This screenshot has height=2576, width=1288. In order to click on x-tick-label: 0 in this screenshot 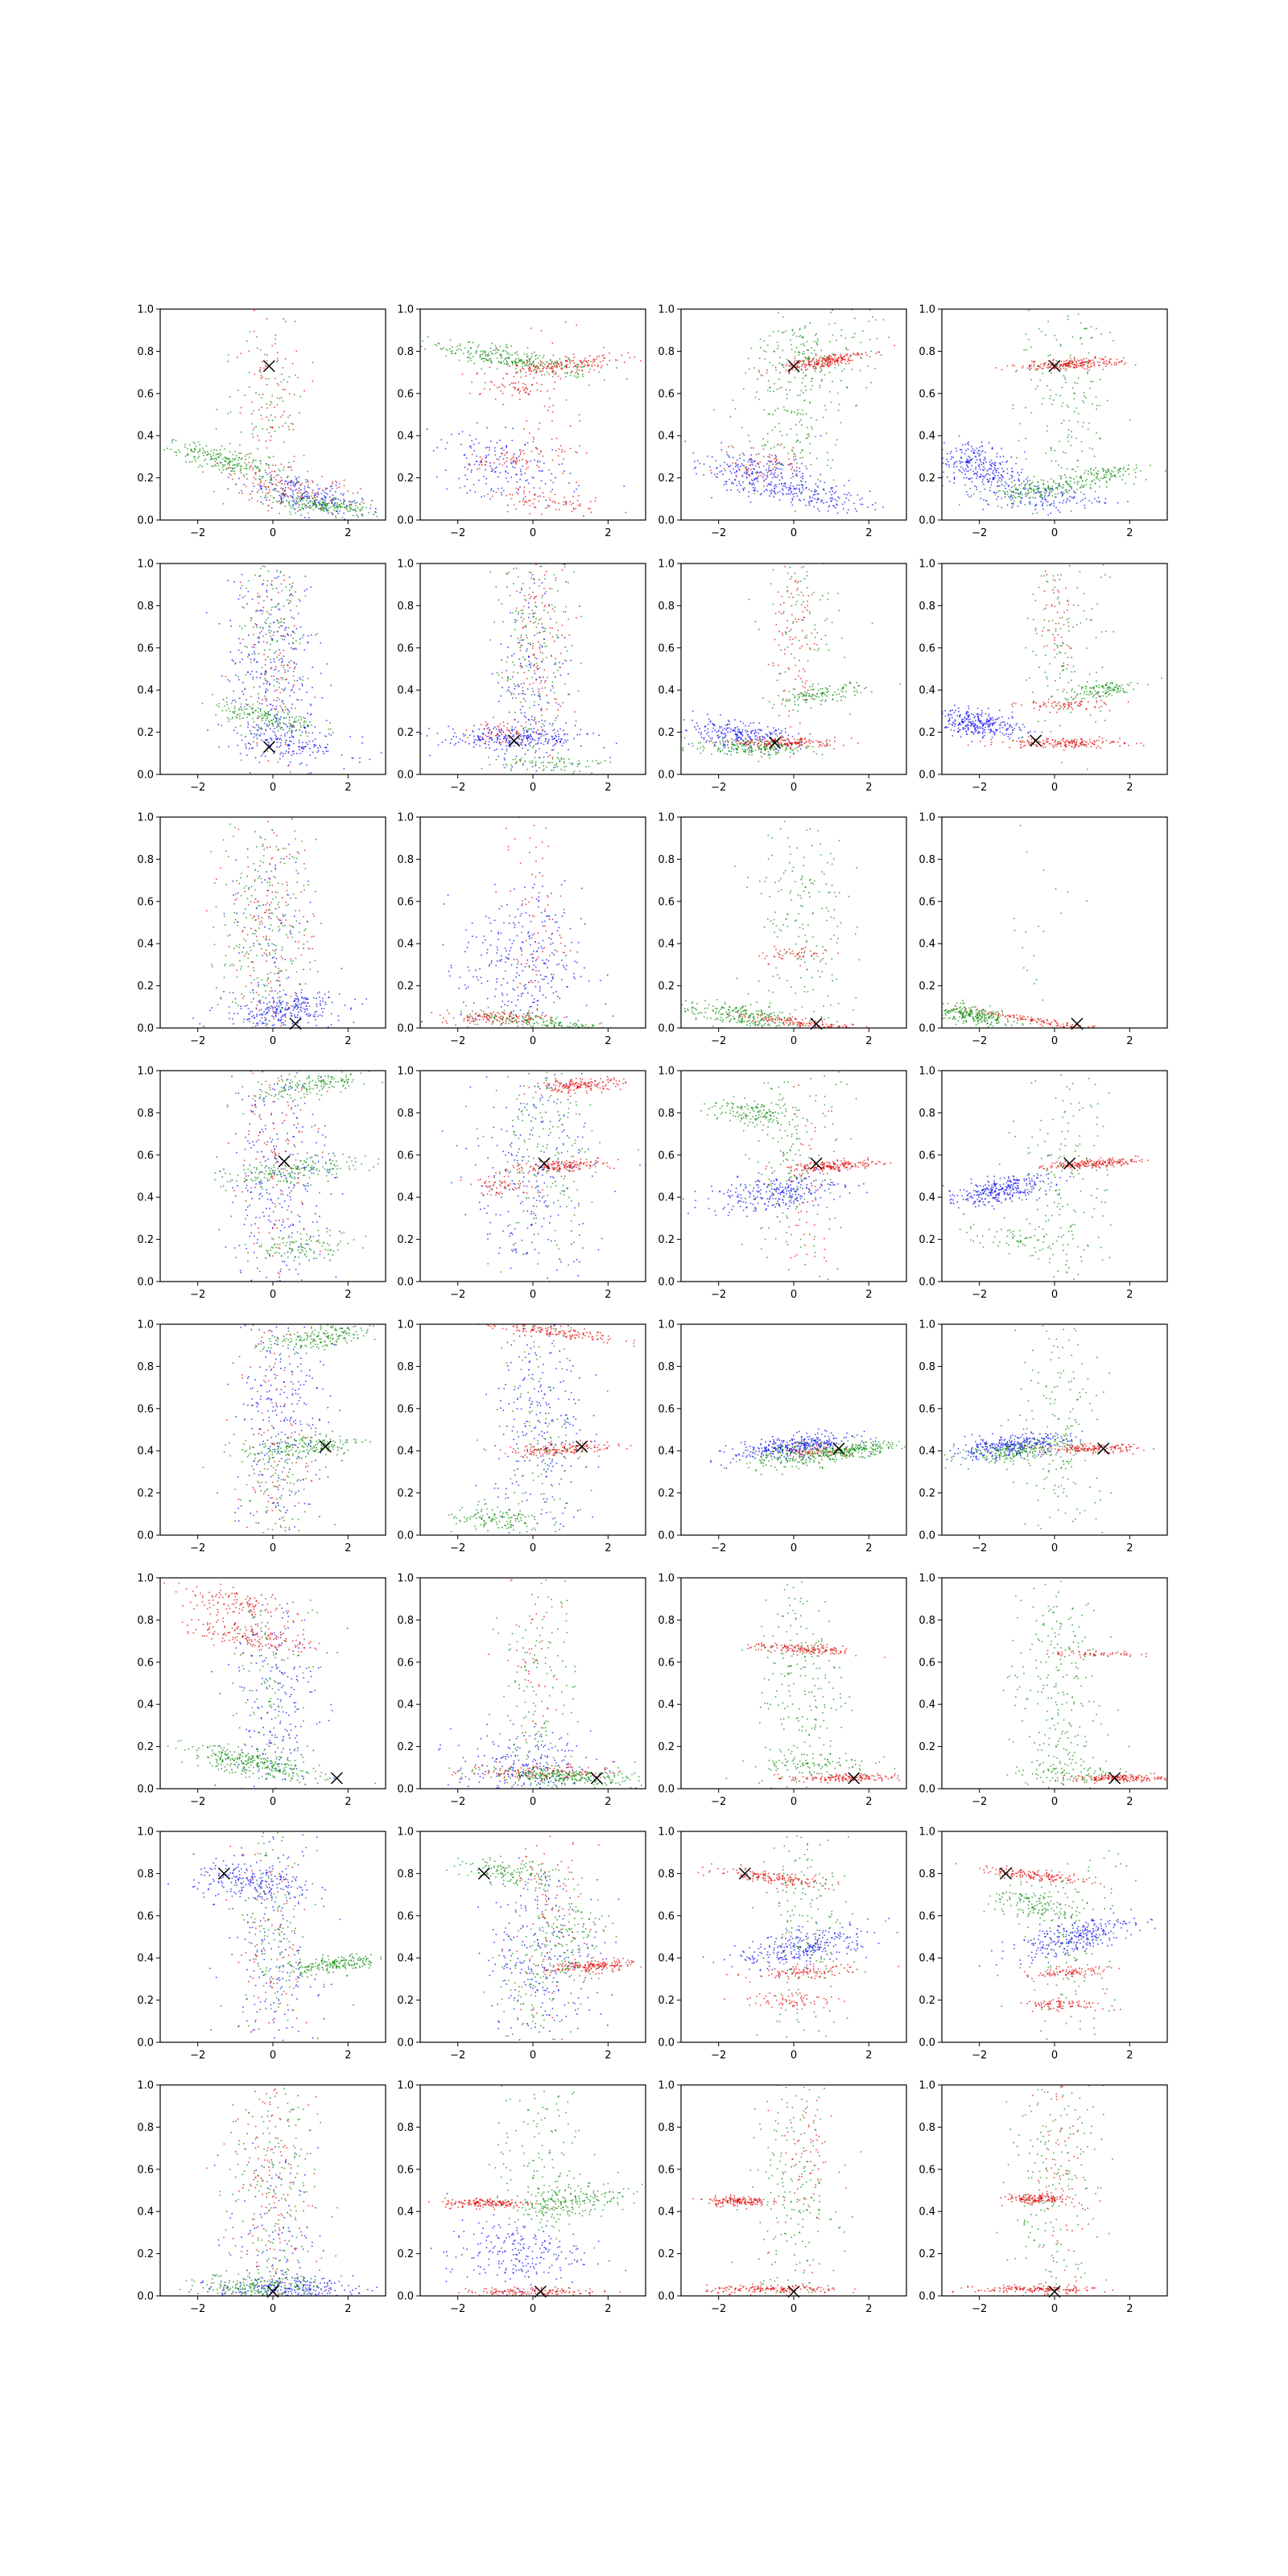, I will do `click(273, 533)`.